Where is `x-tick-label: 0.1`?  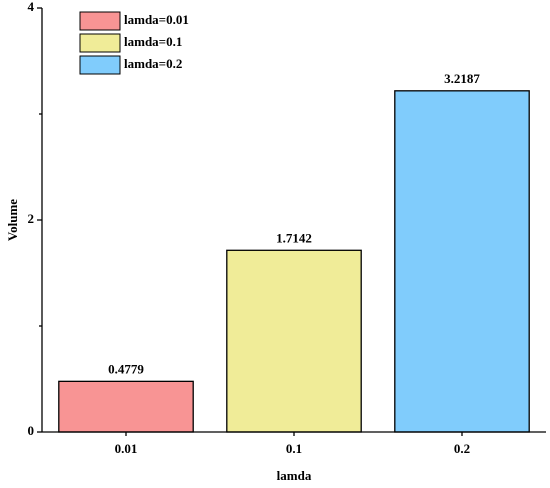 x-tick-label: 0.1 is located at coordinates (294, 448).